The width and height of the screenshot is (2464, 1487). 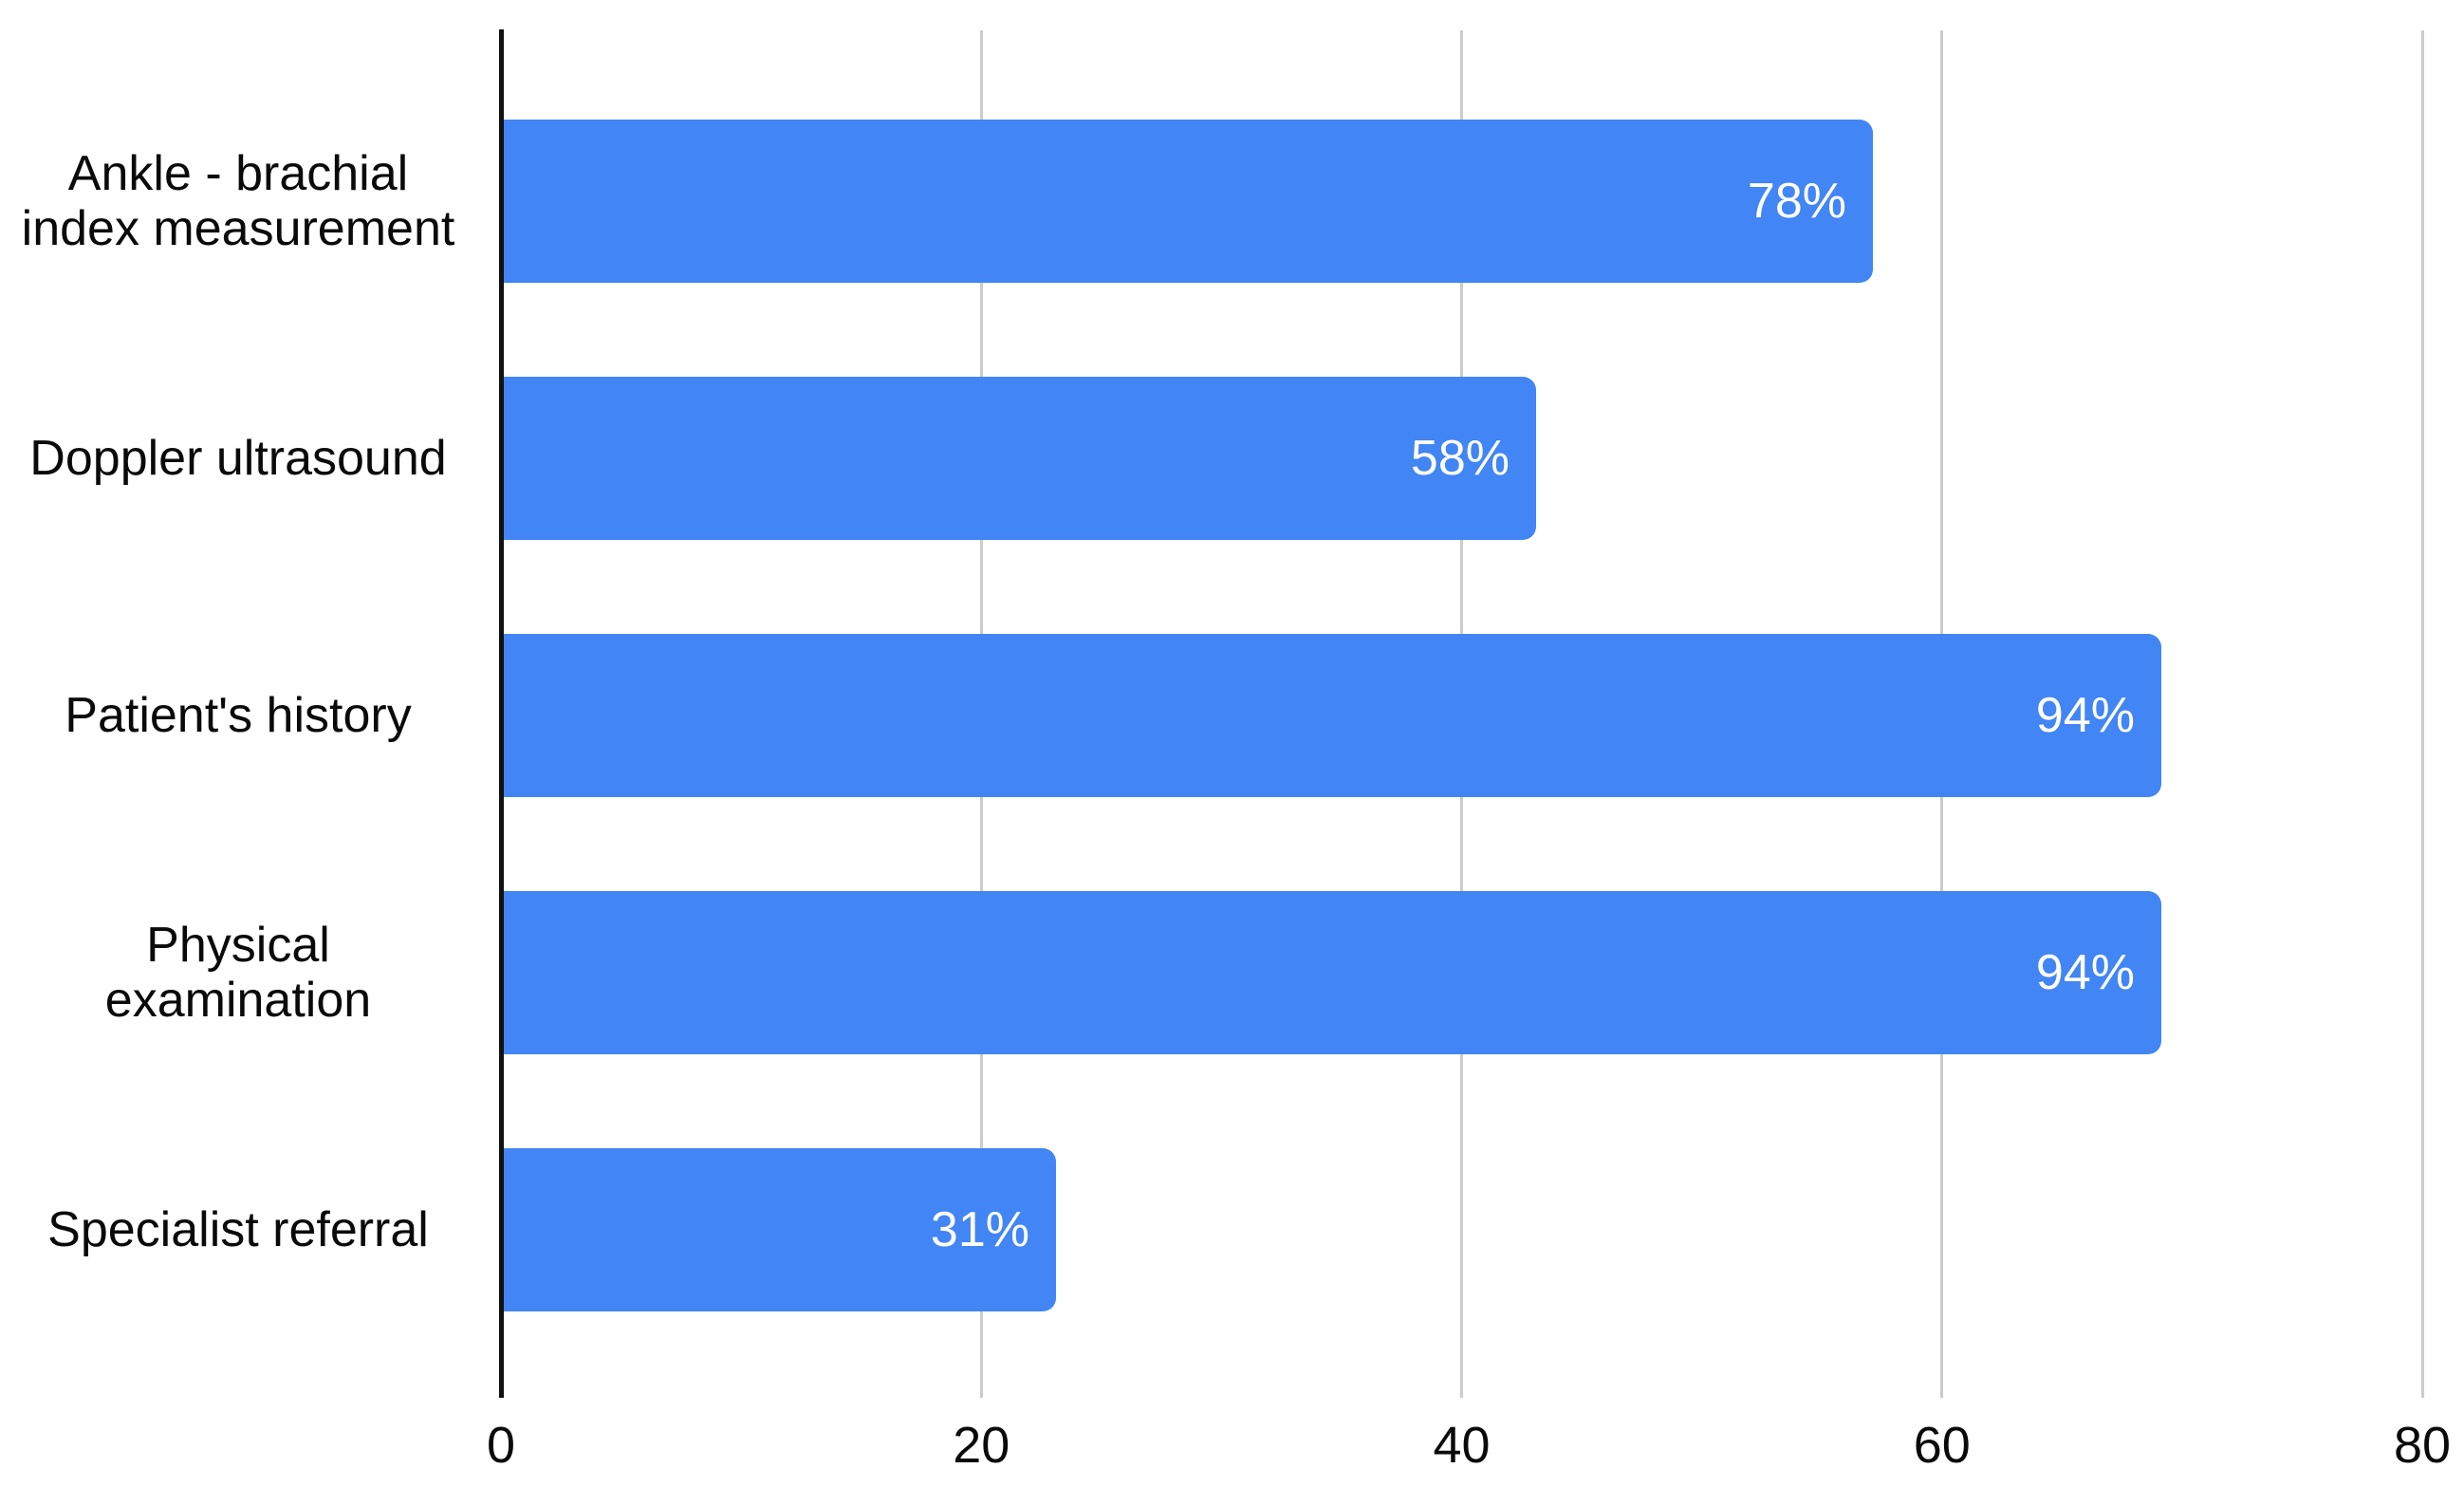 What do you see at coordinates (1188, 201) in the screenshot?
I see `bar: 78%` at bounding box center [1188, 201].